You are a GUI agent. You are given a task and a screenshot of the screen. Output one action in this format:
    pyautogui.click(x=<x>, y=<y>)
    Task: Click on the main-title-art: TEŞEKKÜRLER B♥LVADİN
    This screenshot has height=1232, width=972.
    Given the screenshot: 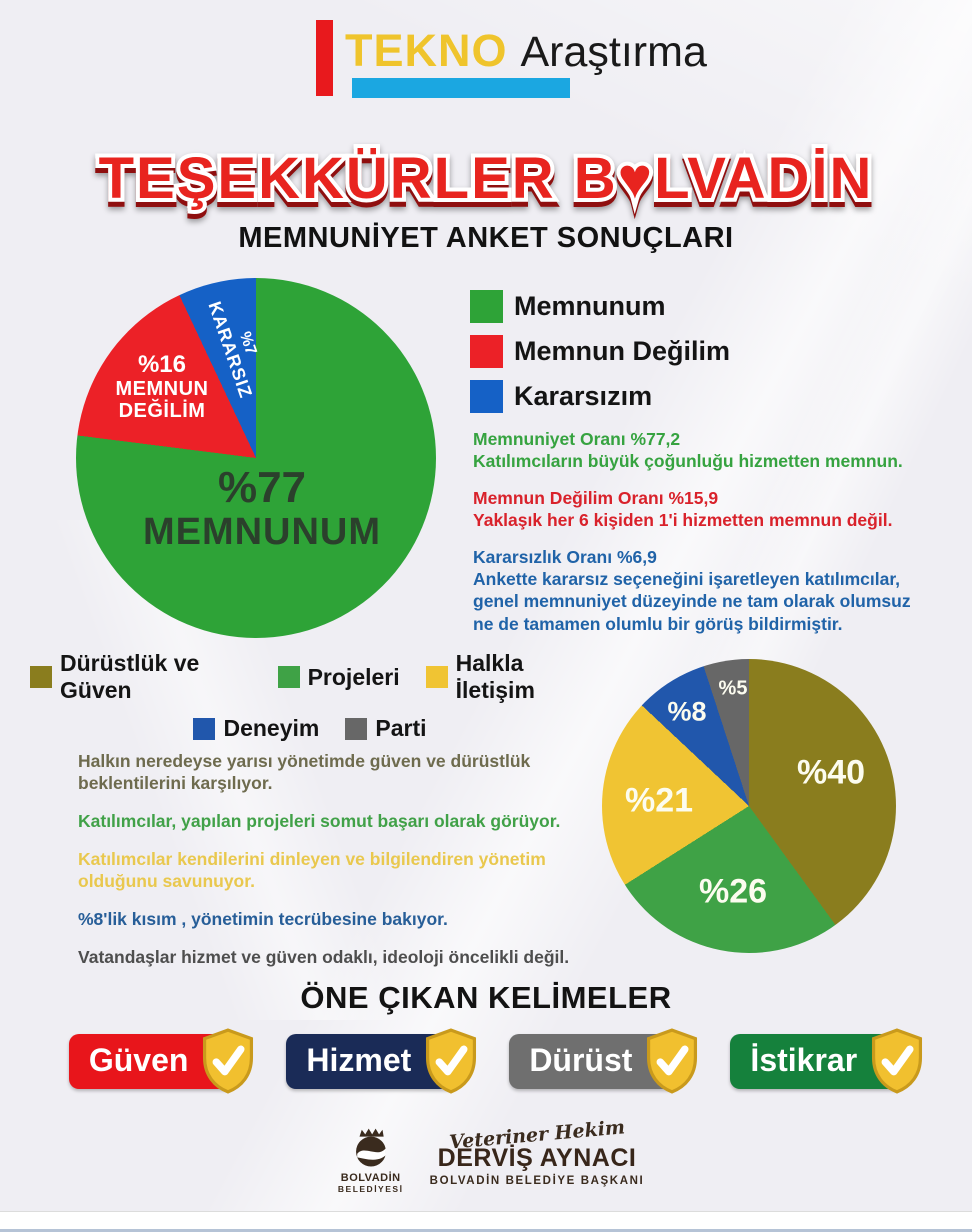 What is the action you would take?
    pyautogui.click(x=485, y=178)
    